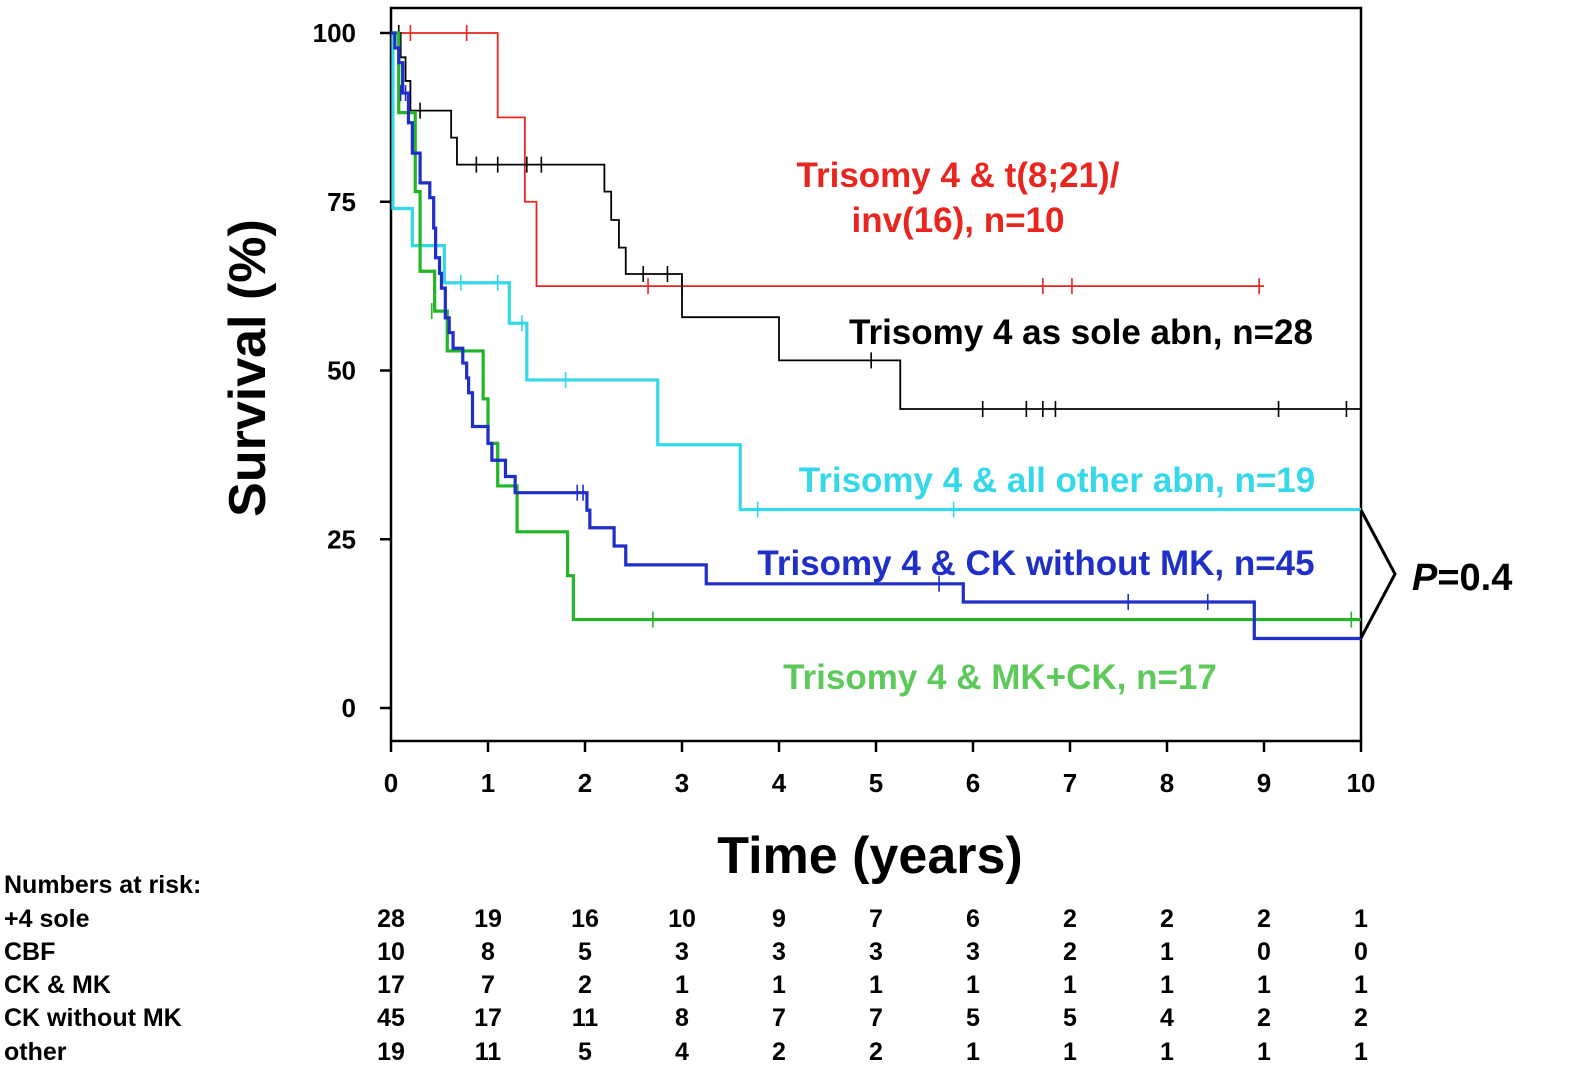  Describe the element at coordinates (1264, 783) in the screenshot. I see `x-tick-label: 9` at that location.